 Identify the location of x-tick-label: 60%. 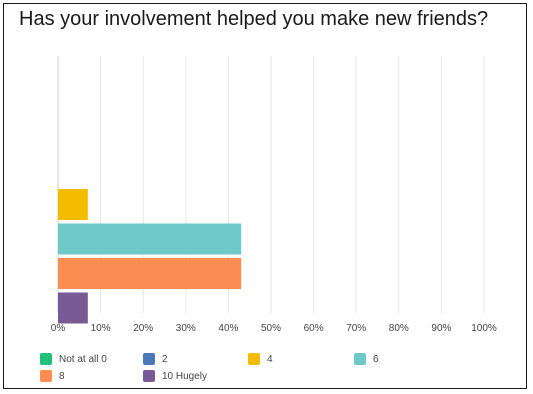
(314, 328).